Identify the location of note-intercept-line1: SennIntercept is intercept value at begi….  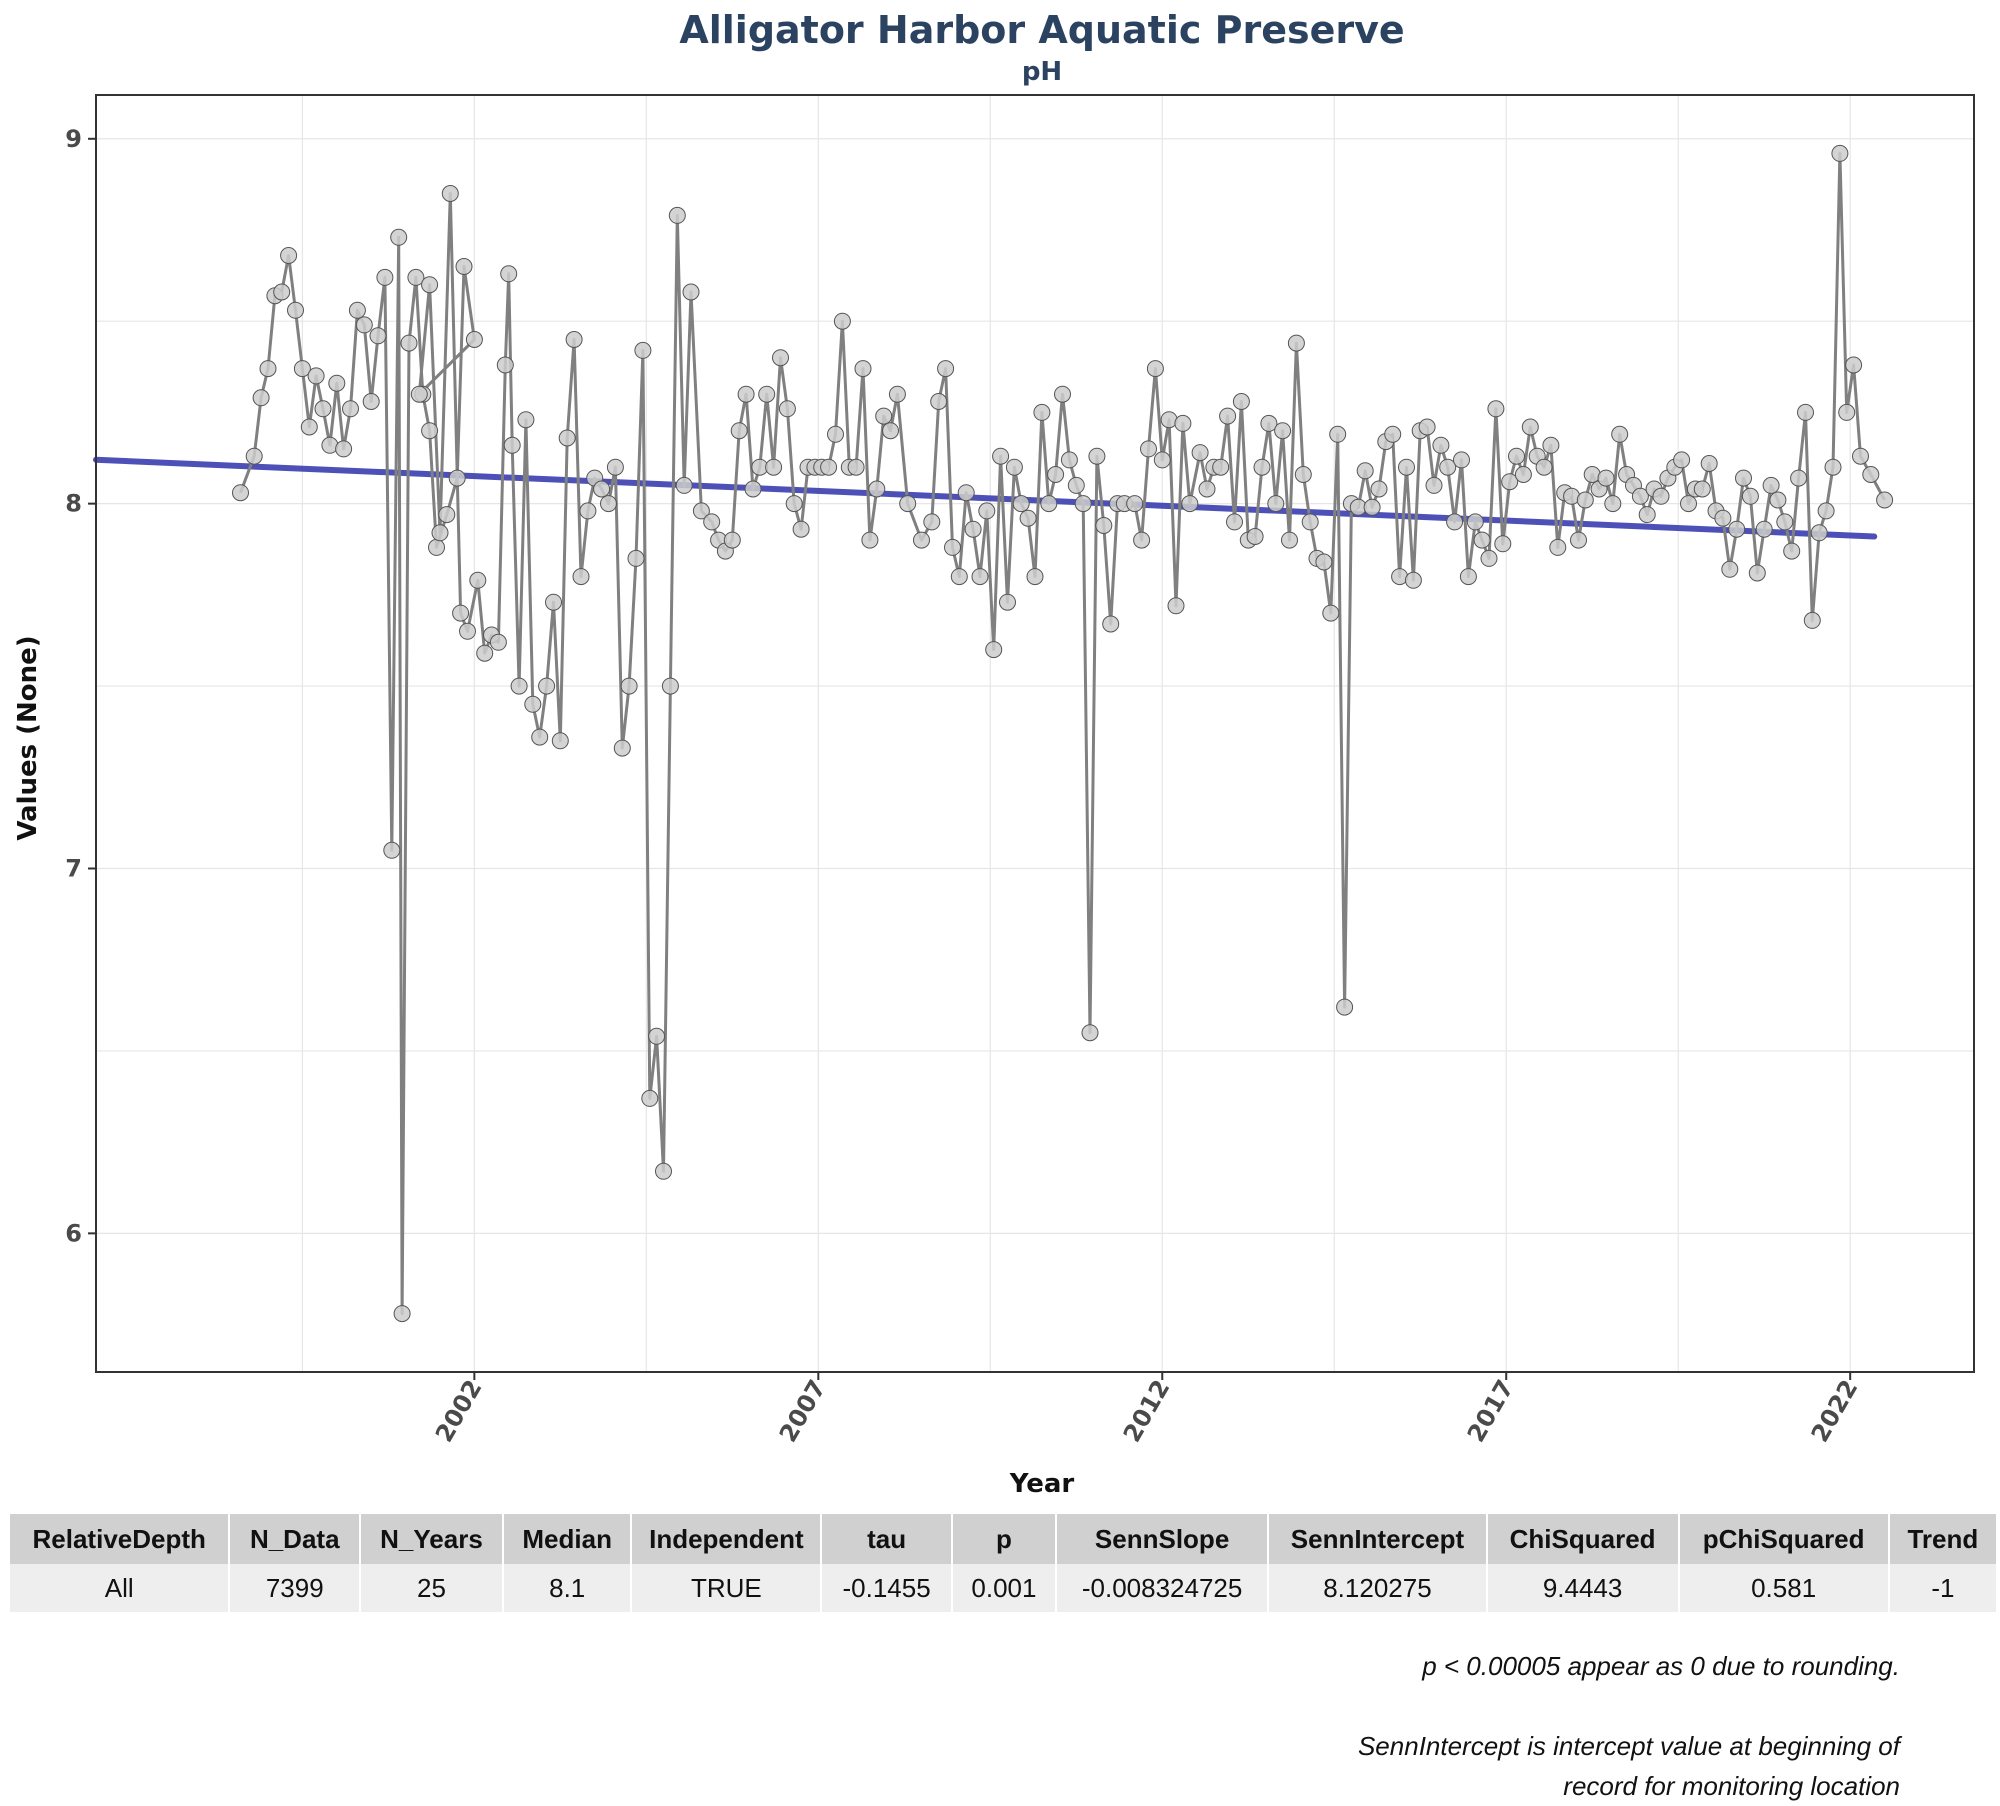
(1628, 1746).